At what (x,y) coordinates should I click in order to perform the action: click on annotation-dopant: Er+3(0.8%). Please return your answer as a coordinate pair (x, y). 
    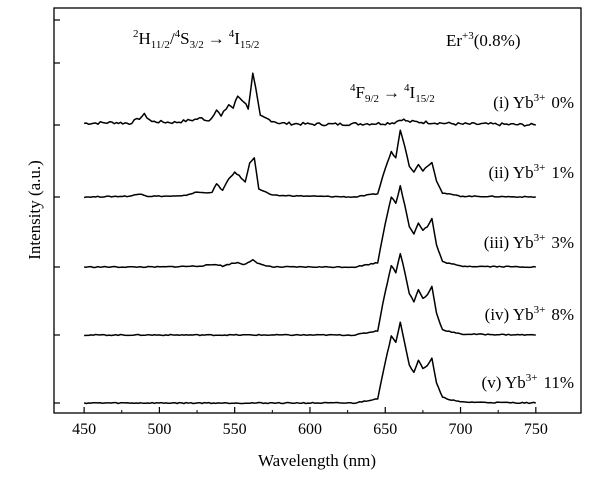
    Looking at the image, I should click on (483, 40).